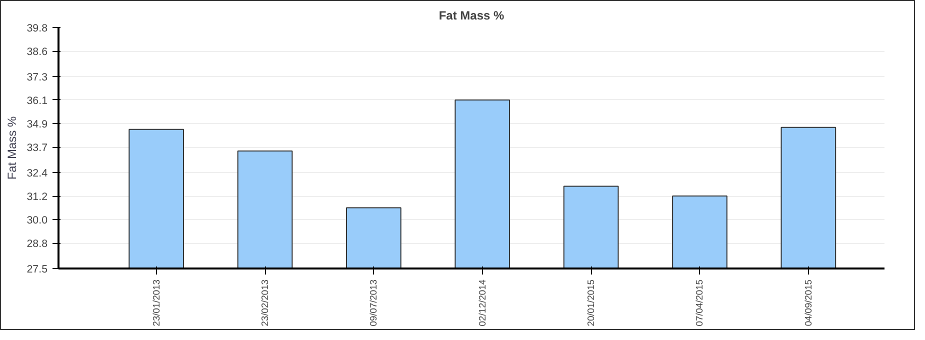 The image size is (925, 340). I want to click on x-tick-label: 23/01/2013, so click(156, 303).